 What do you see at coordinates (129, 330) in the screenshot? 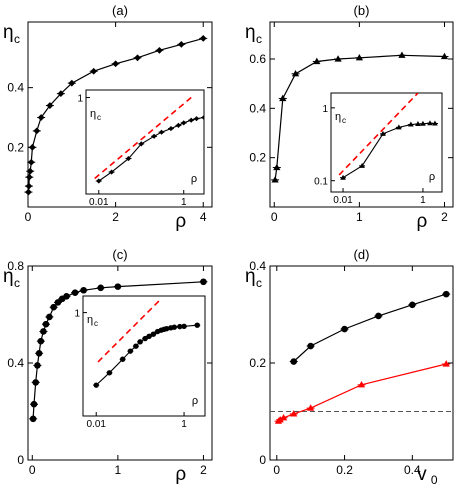
I see `inset-guide-line` at bounding box center [129, 330].